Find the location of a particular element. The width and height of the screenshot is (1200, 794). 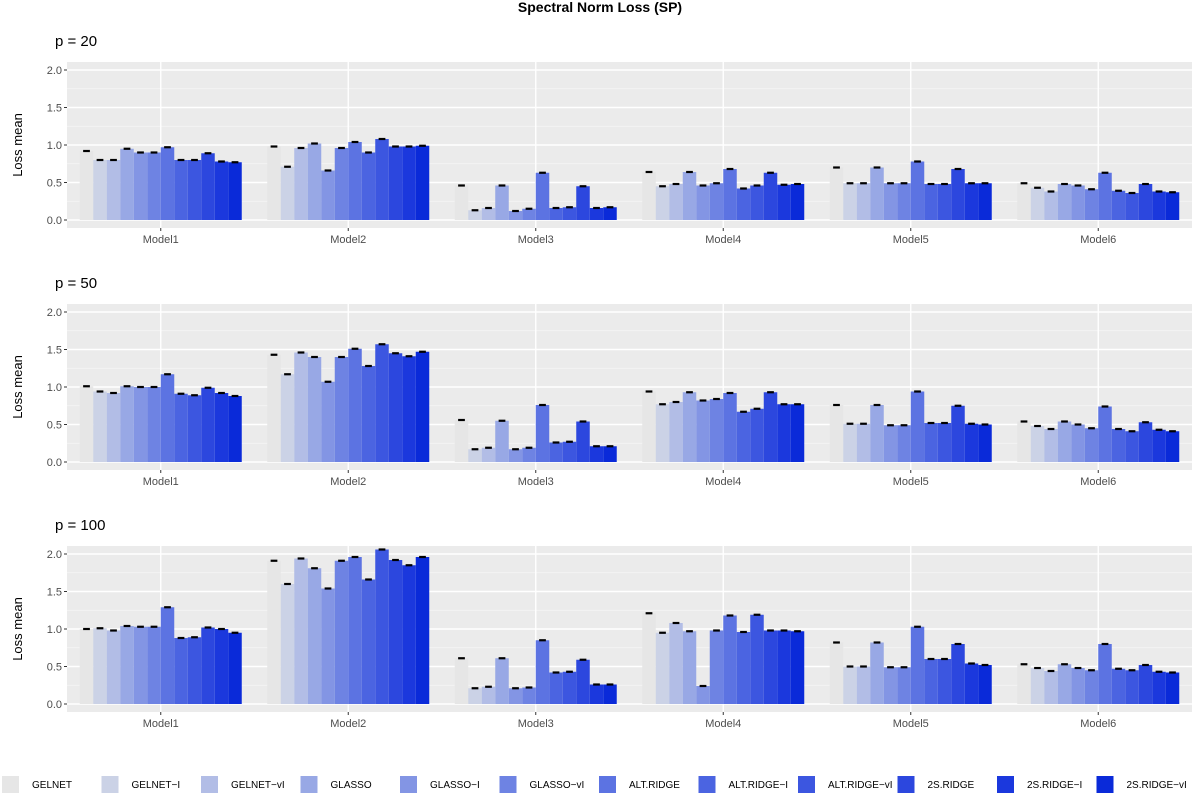

x-tick-label: Model1 is located at coordinates (161, 724).